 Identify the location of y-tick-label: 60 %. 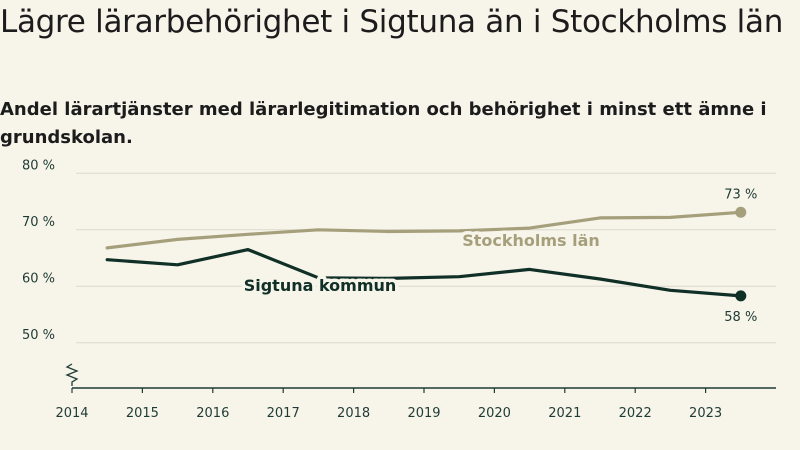
(38, 278).